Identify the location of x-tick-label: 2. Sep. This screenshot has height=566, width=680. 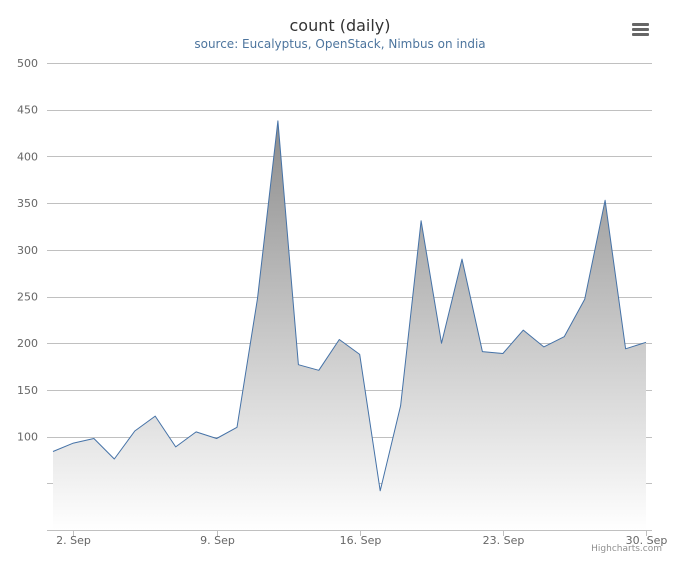
(73, 540).